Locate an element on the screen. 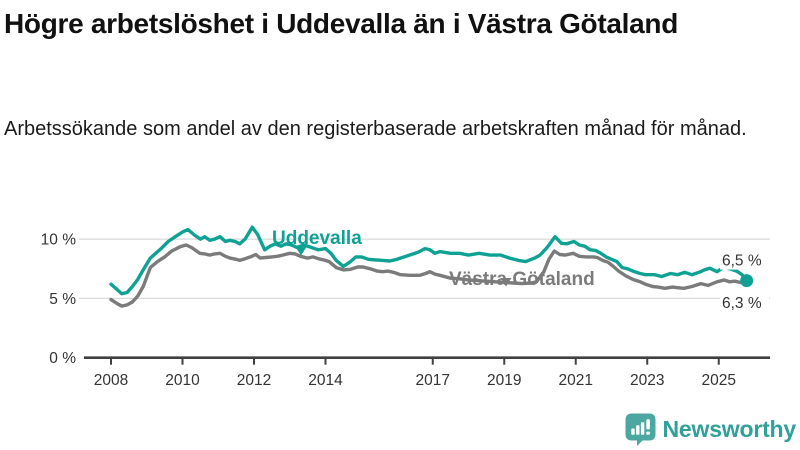  series-end-value-label: 6,3 % is located at coordinates (742, 303).